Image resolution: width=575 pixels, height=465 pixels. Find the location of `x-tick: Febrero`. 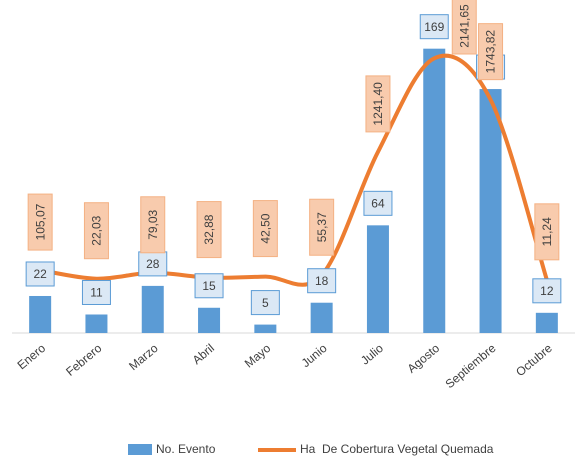

x-tick: Febrero is located at coordinates (83, 360).